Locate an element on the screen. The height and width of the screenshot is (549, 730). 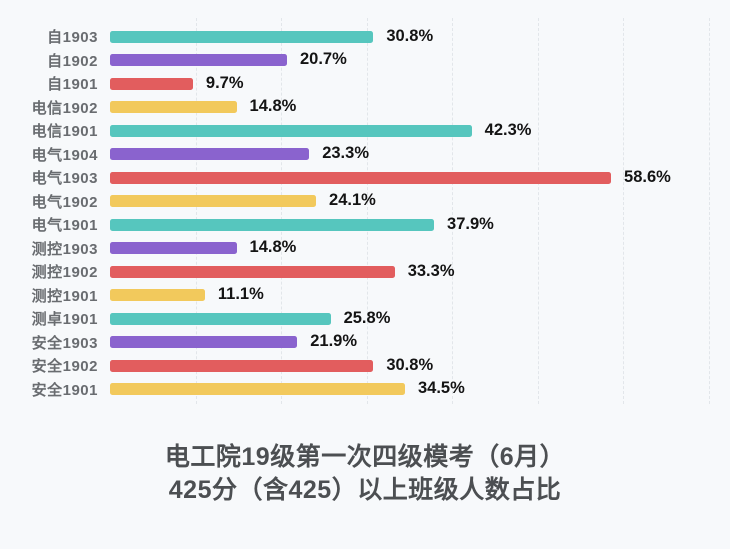
bar-track: 33.3% is located at coordinates (420, 271).